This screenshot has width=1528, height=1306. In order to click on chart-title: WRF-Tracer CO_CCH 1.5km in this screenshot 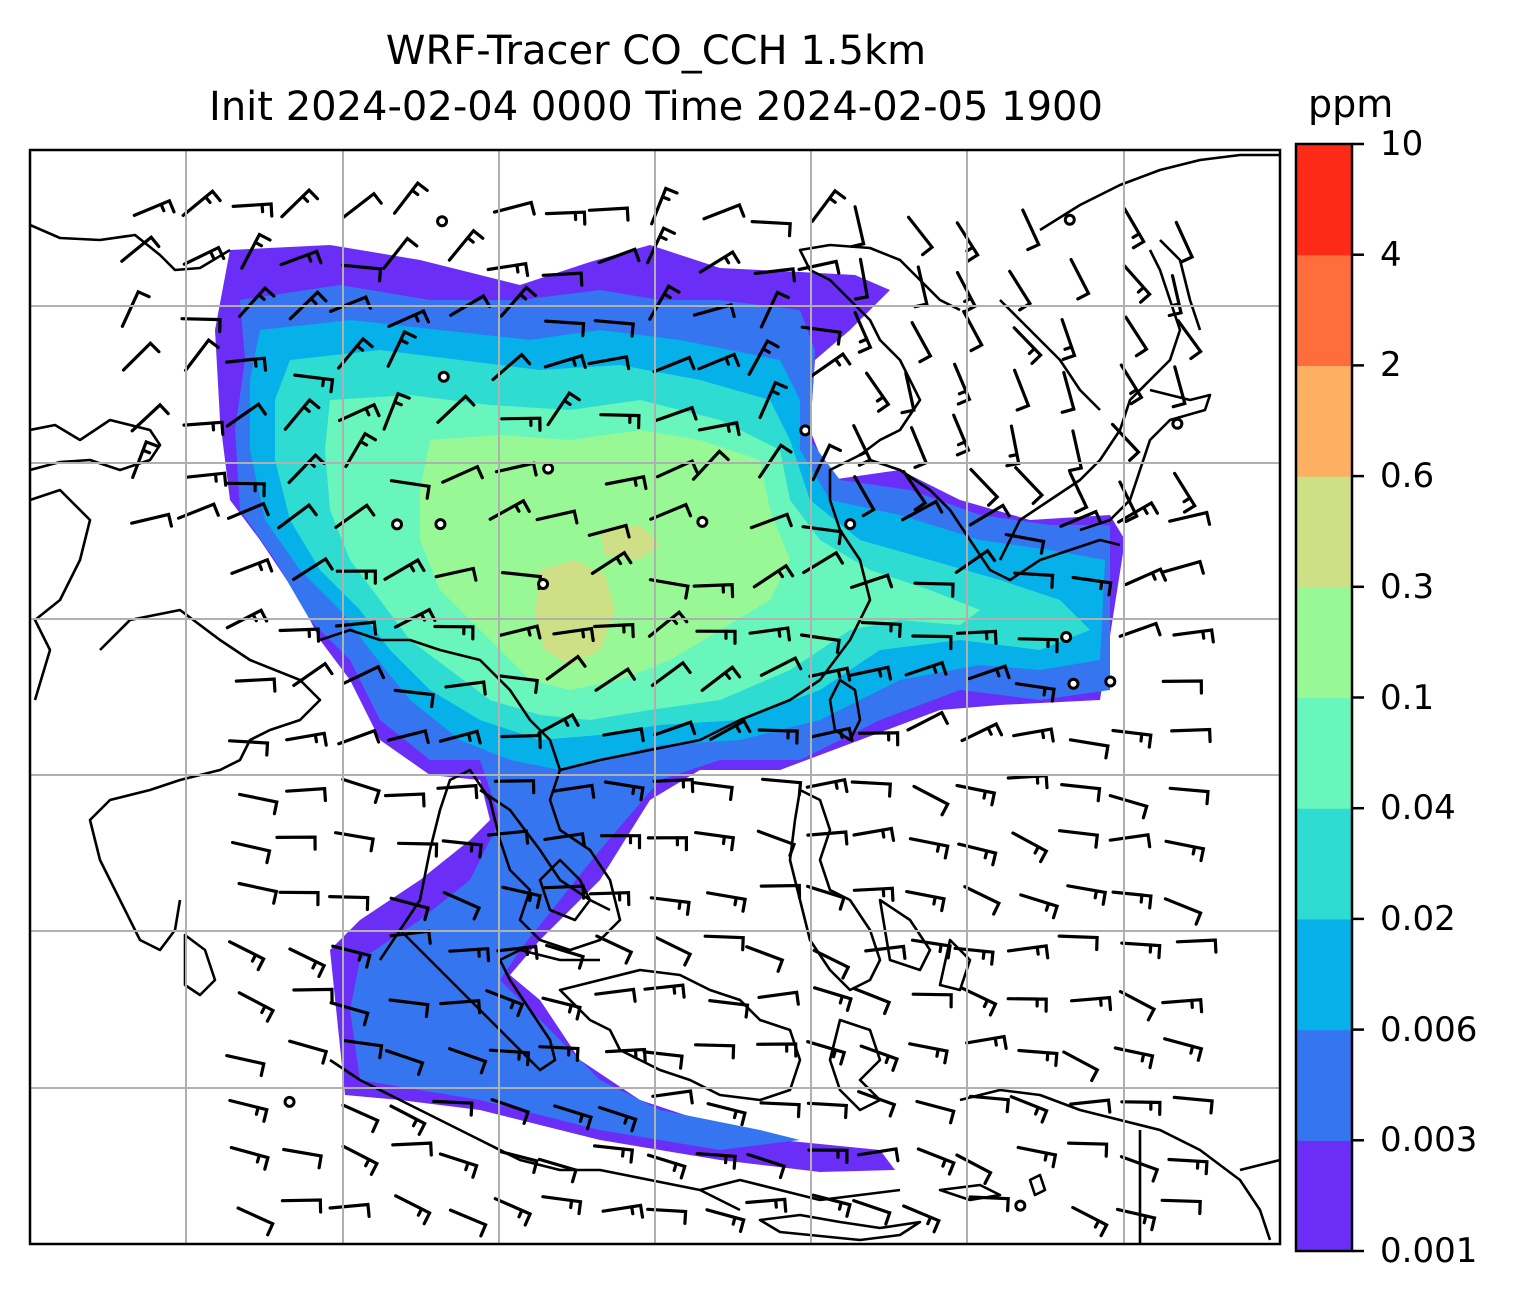, I will do `click(656, 51)`.